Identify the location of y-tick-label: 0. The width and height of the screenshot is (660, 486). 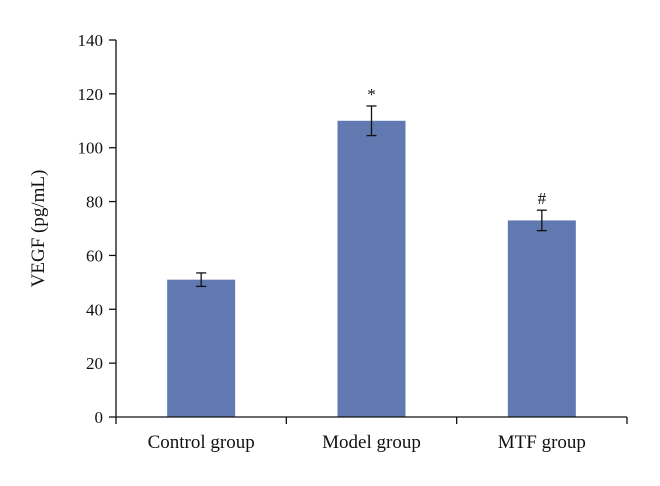
(99, 417).